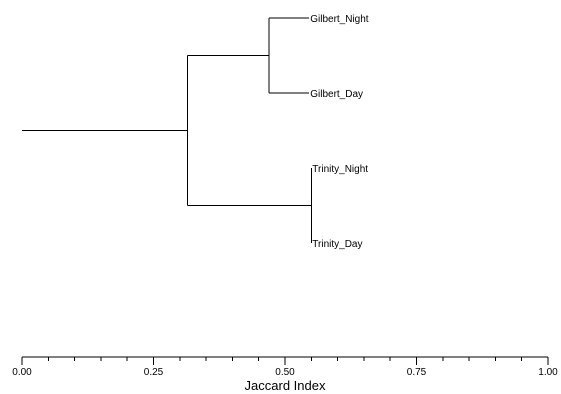  Describe the element at coordinates (548, 372) in the screenshot. I see `x-tick-label: 1.00` at that location.